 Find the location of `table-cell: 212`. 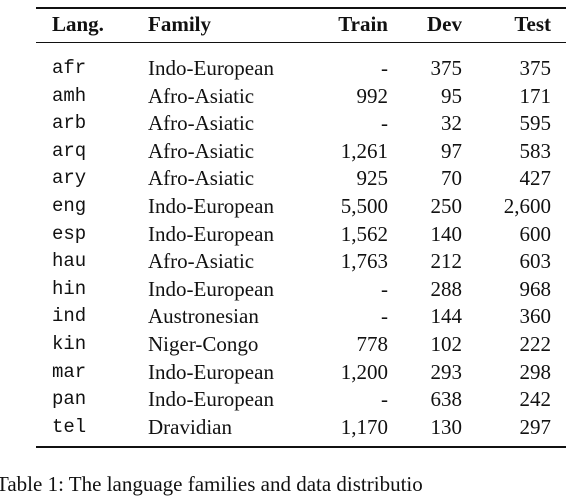

table-cell: 212 is located at coordinates (446, 261).